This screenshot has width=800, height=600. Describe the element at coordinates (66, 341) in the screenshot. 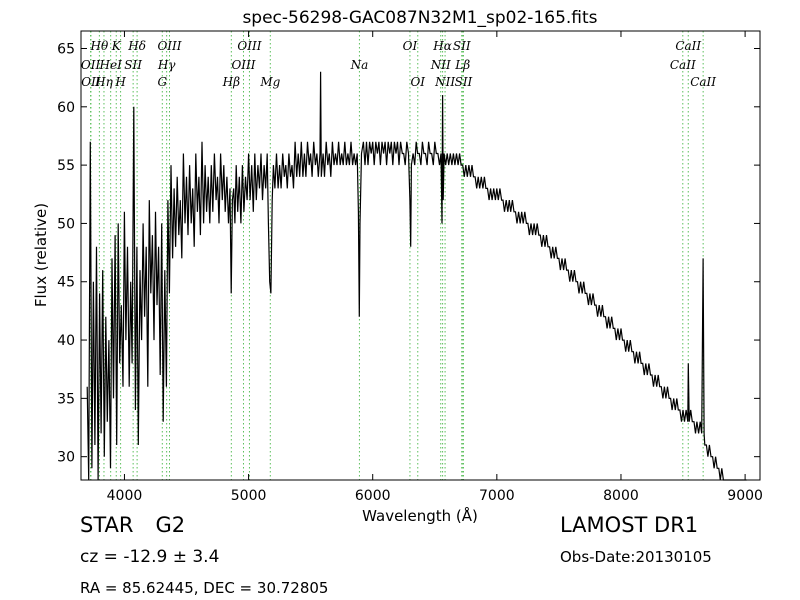

I see `y-tick-label-2: 40` at that location.